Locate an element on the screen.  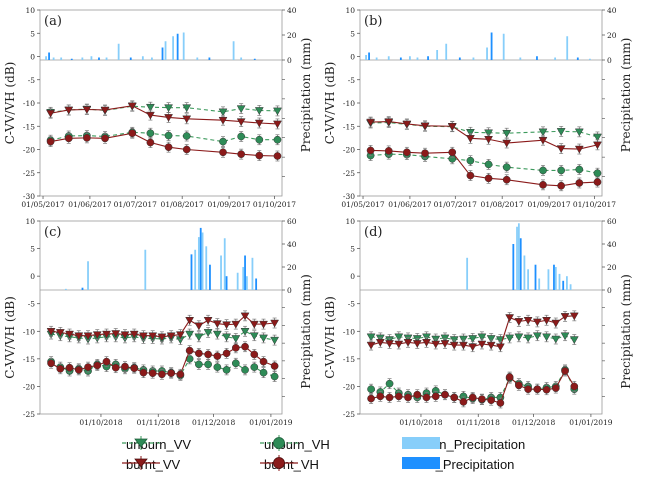
y-tick-label: 10 is located at coordinates (30, 221).